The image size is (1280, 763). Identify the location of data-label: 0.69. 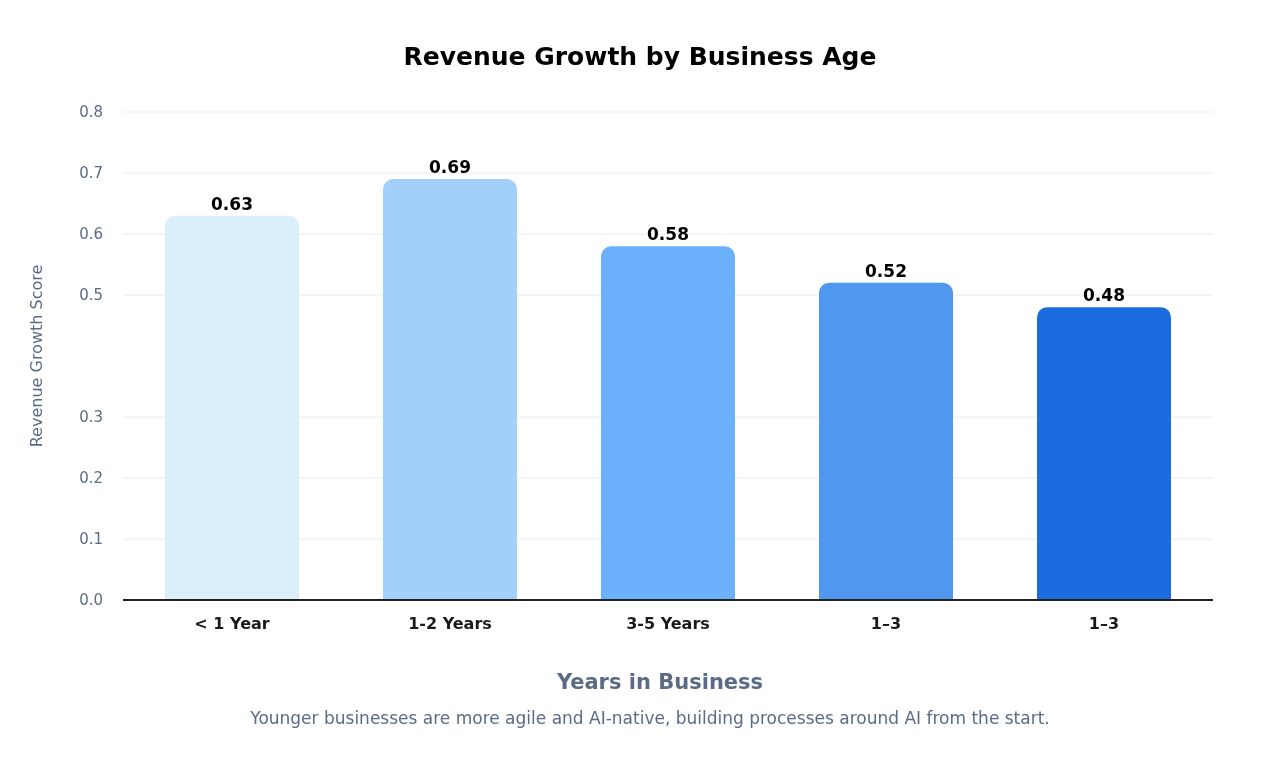
(450, 167).